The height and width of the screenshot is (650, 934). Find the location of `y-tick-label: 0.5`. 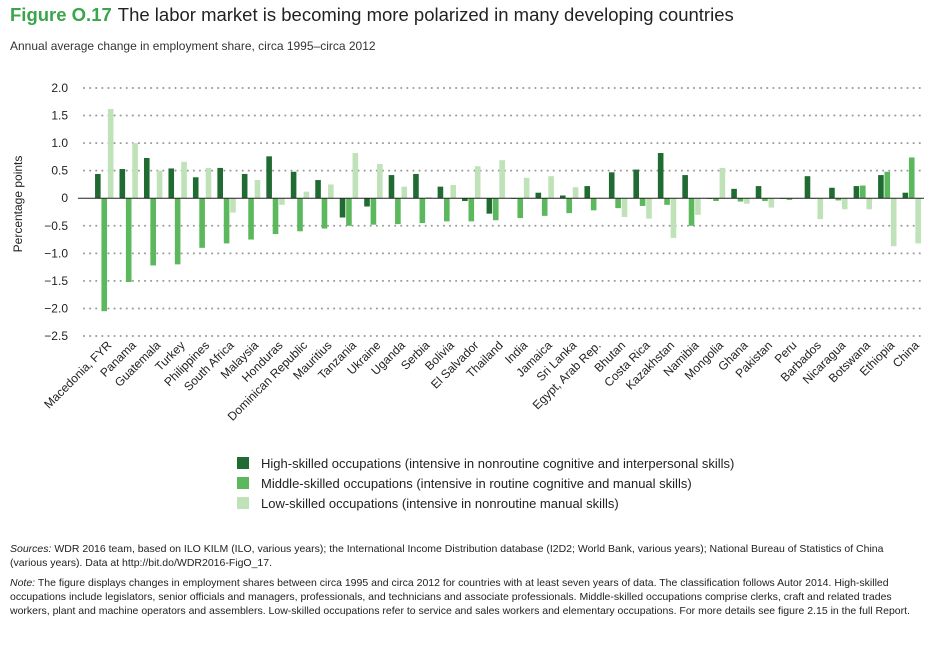

y-tick-label: 0.5 is located at coordinates (59, 171).